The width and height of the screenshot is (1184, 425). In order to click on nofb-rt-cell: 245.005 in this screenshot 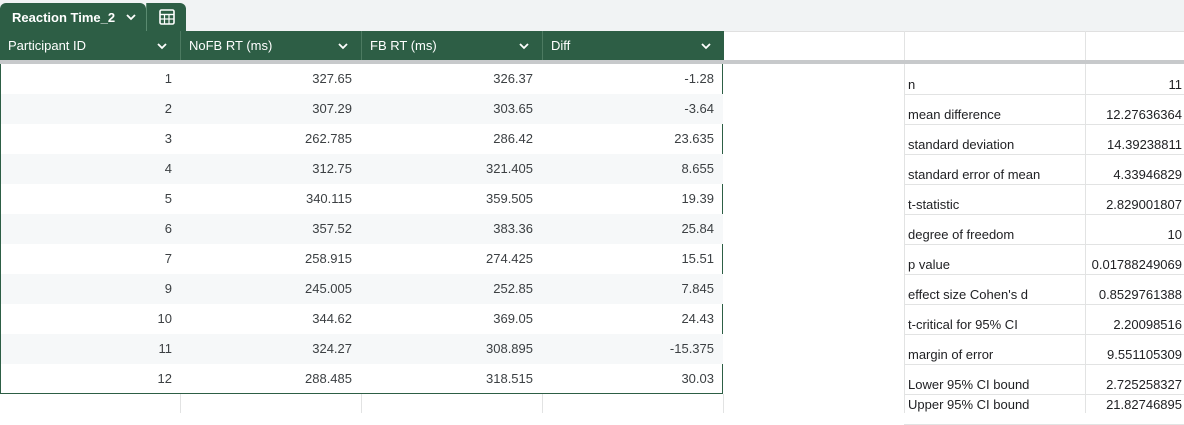, I will do `click(328, 288)`.